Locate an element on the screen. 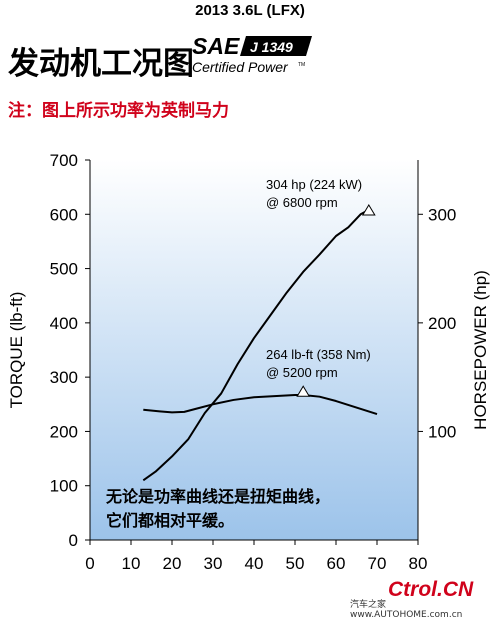  y-axis-title-right: HORSEPOWER (hp) is located at coordinates (480, 350).